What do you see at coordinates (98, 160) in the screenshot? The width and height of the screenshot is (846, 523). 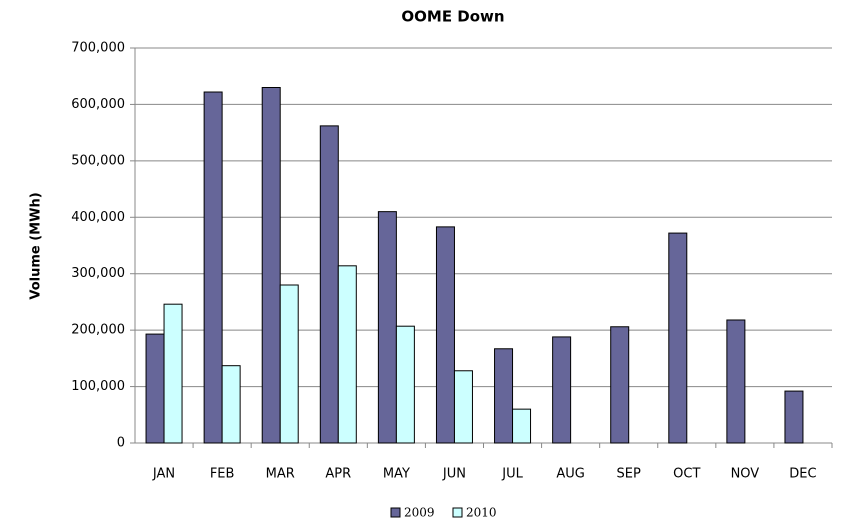 I see `y-tick-label: 500,000` at bounding box center [98, 160].